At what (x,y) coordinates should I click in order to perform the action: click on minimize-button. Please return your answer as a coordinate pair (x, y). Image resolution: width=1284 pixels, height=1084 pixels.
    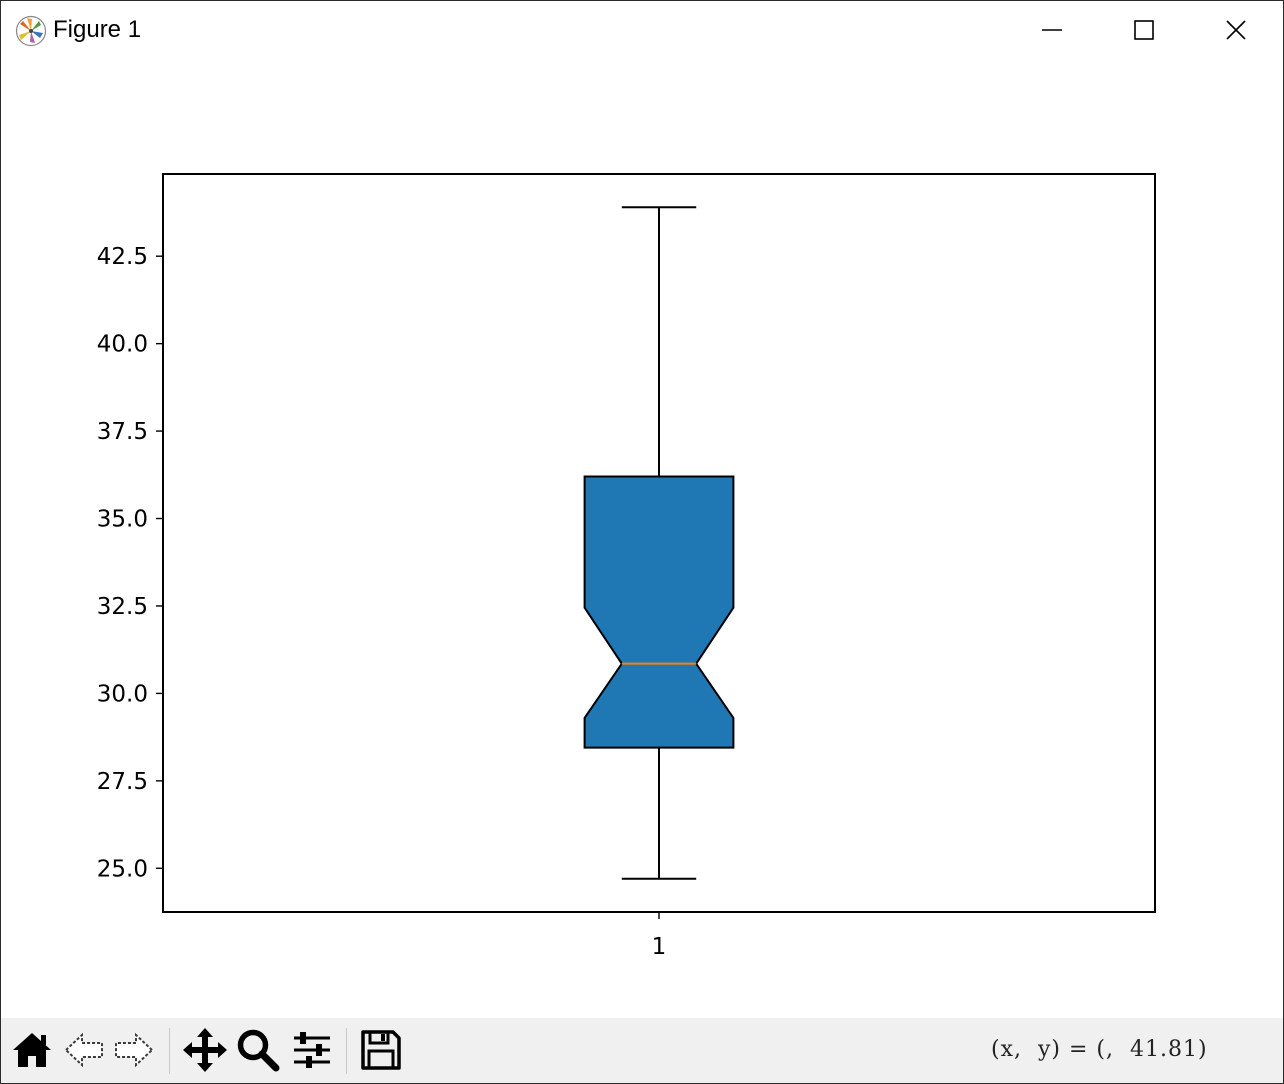
    Looking at the image, I should click on (1052, 30).